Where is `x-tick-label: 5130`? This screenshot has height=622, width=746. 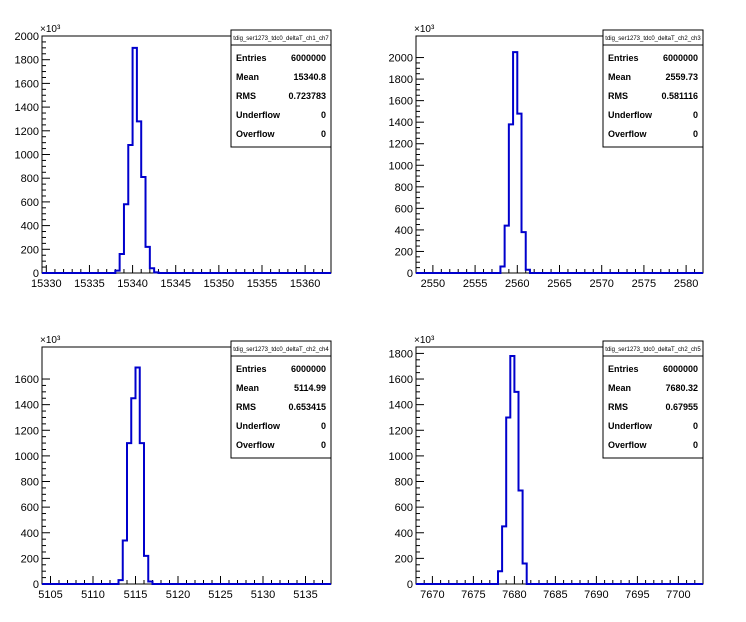
x-tick-label: 5130 is located at coordinates (263, 595).